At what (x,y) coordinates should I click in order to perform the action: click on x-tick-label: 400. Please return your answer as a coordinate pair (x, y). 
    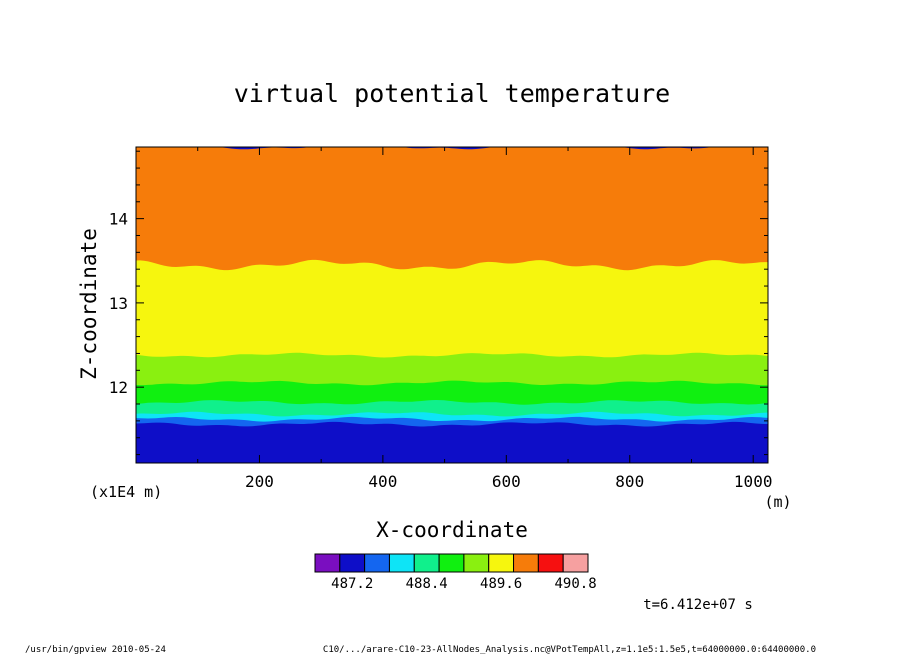
    Looking at the image, I should click on (382, 481).